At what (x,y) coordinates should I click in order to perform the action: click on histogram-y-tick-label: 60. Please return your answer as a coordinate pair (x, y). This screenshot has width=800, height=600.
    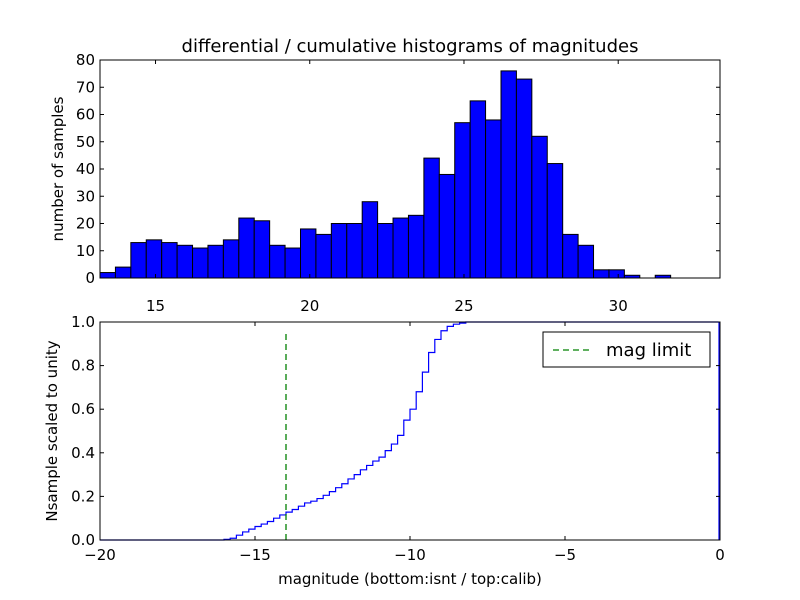
    Looking at the image, I should click on (85, 115).